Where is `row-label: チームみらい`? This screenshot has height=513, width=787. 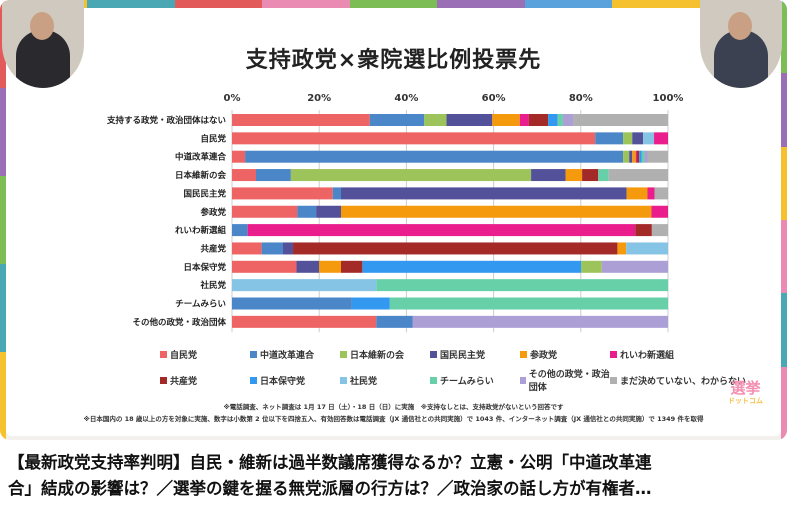 row-label: チームみらい is located at coordinates (200, 305).